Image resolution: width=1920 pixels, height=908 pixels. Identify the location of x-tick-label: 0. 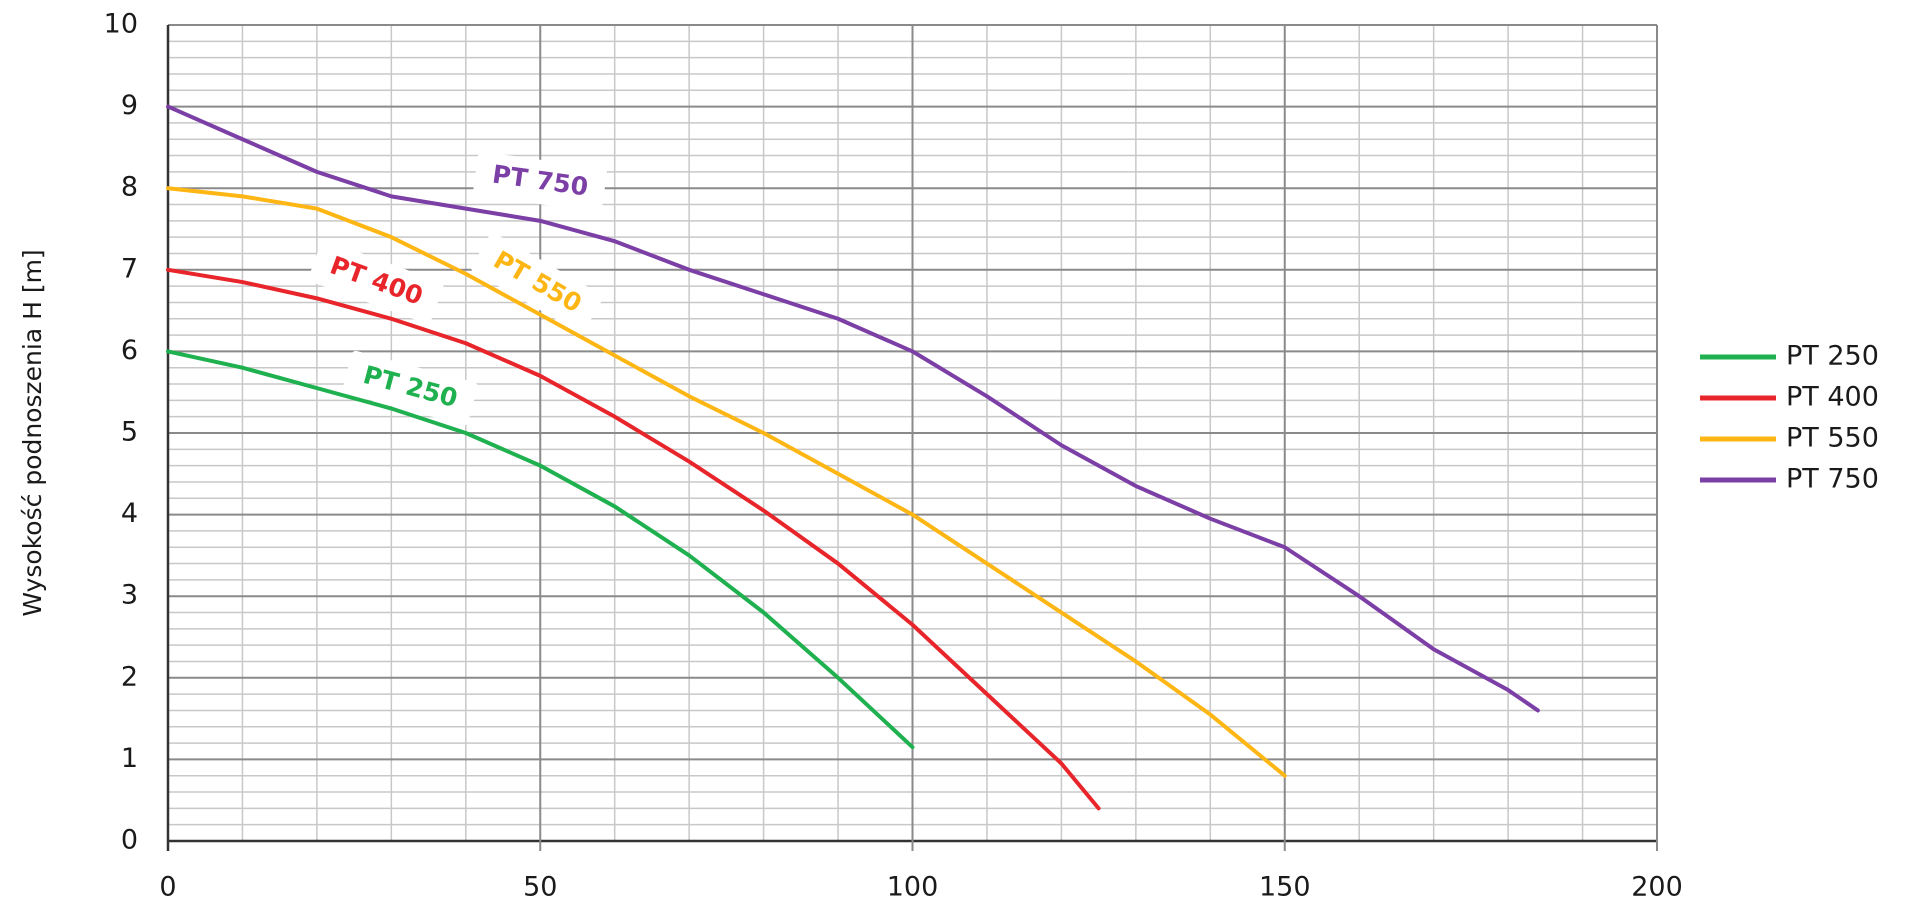
(167, 887).